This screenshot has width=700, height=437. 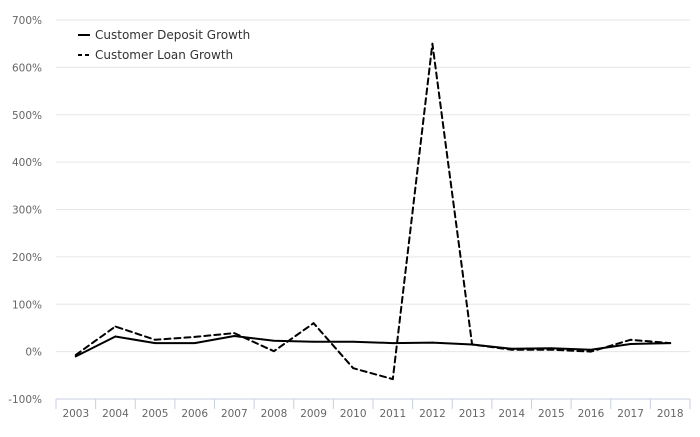 What do you see at coordinates (25, 400) in the screenshot?
I see `y-tick-label: -100%` at bounding box center [25, 400].